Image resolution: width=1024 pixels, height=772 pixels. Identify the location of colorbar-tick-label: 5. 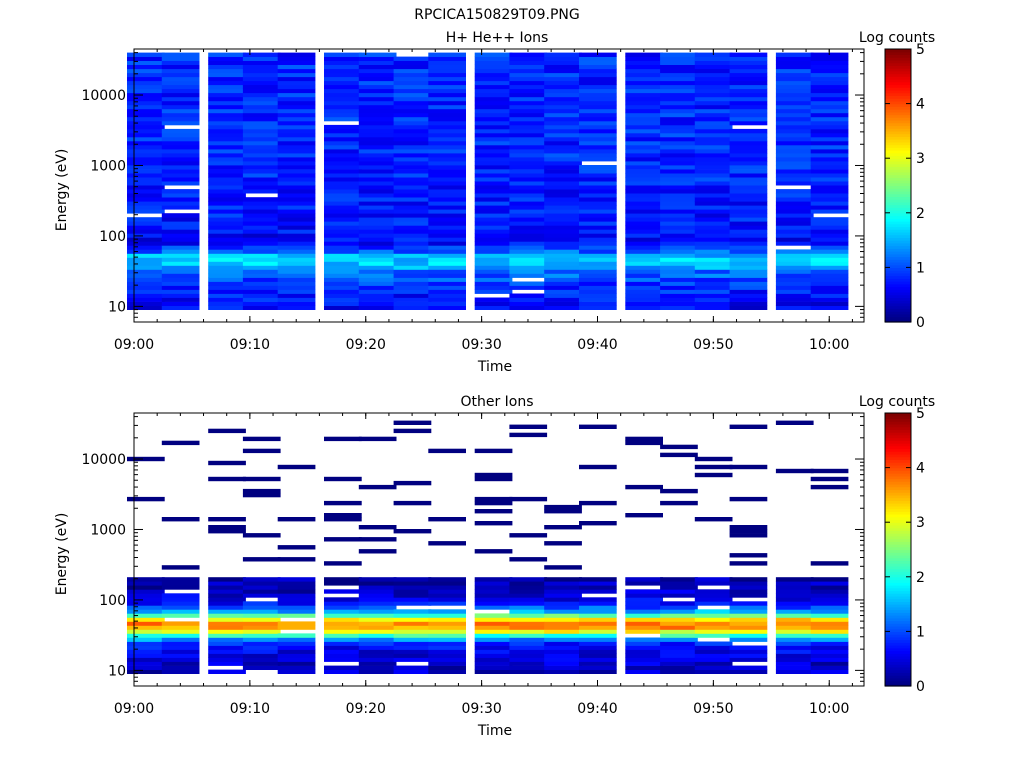
(920, 414).